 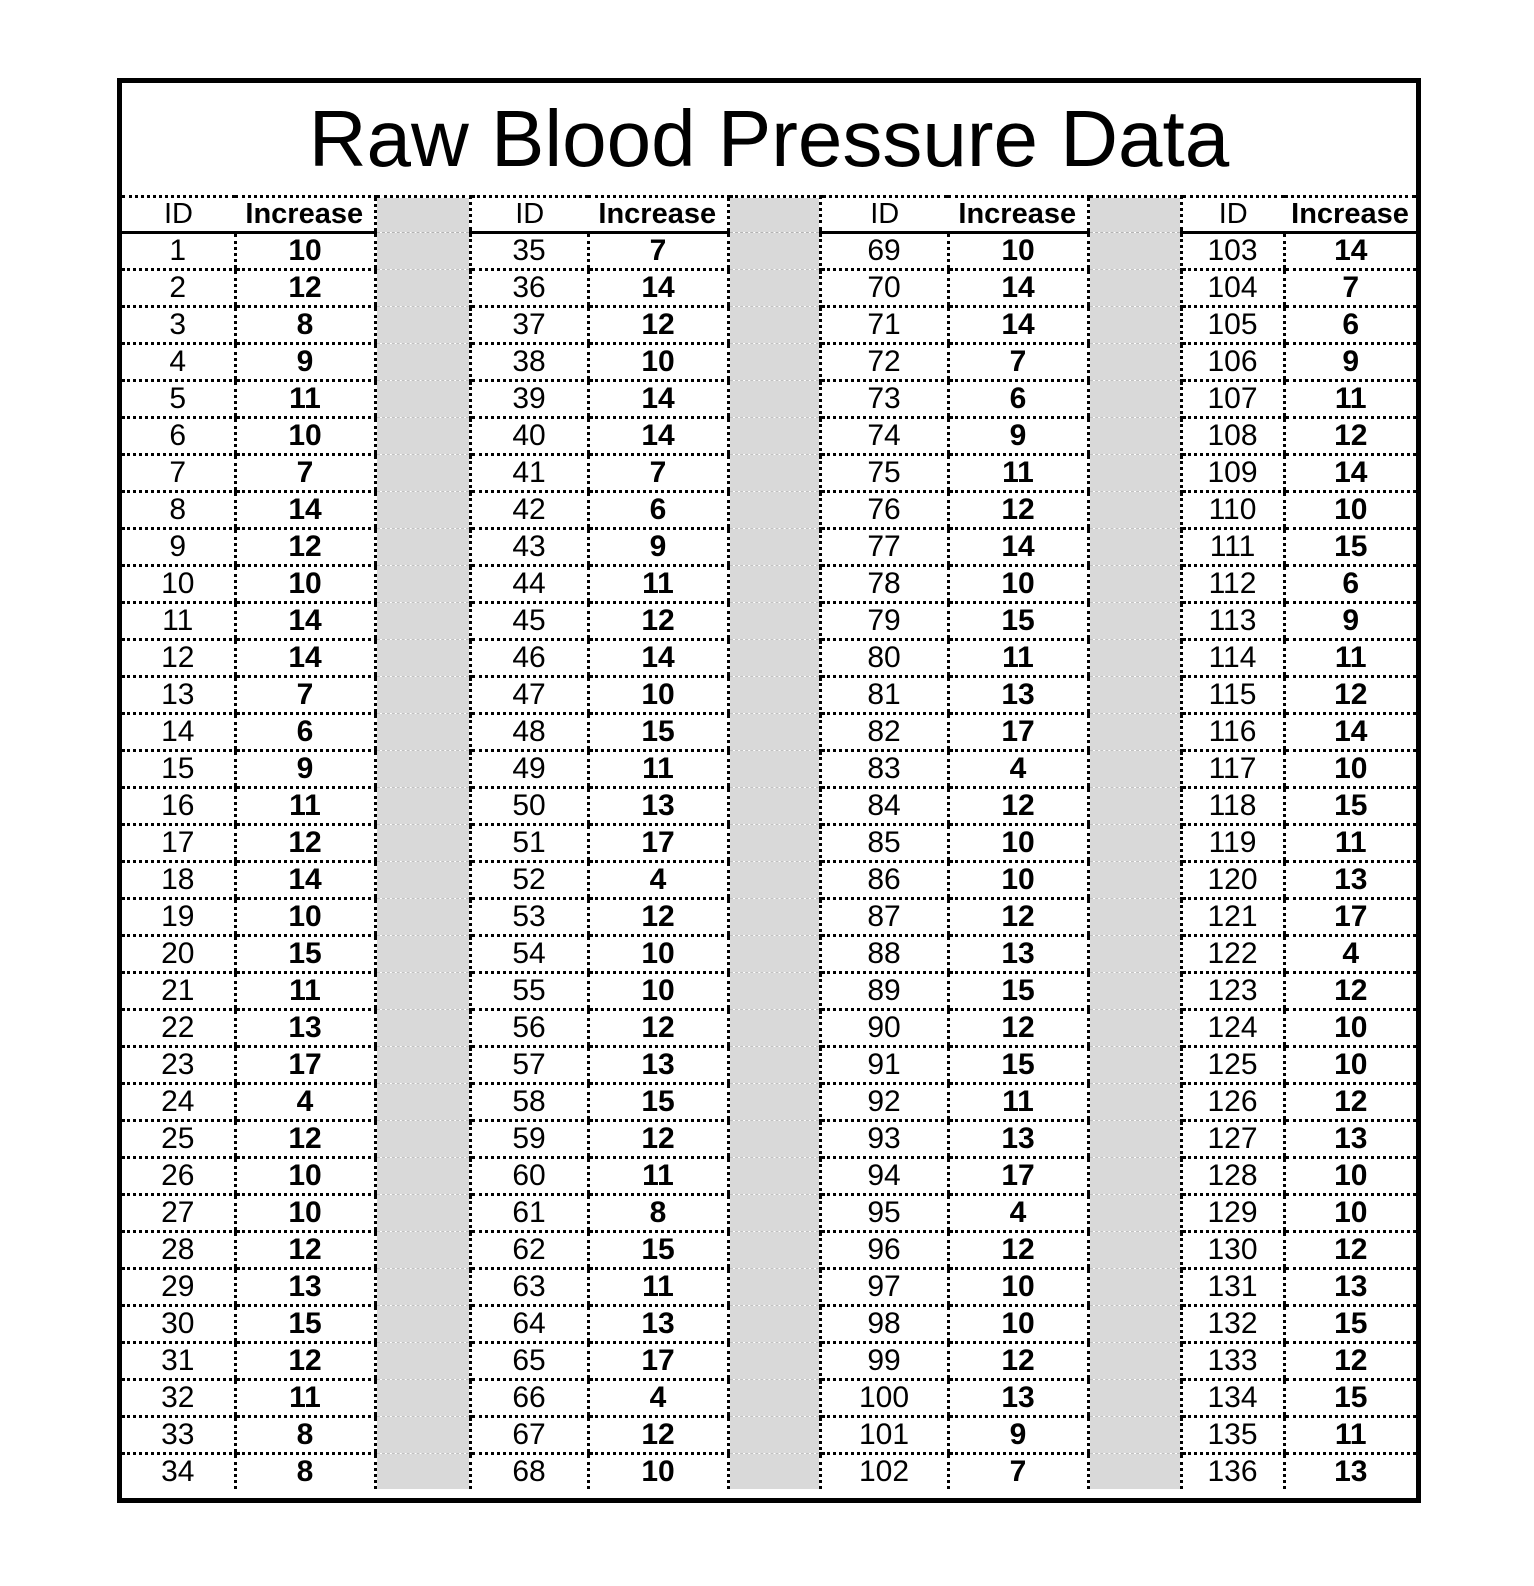 What do you see at coordinates (178, 1398) in the screenshot?
I see `id-cell: 32` at bounding box center [178, 1398].